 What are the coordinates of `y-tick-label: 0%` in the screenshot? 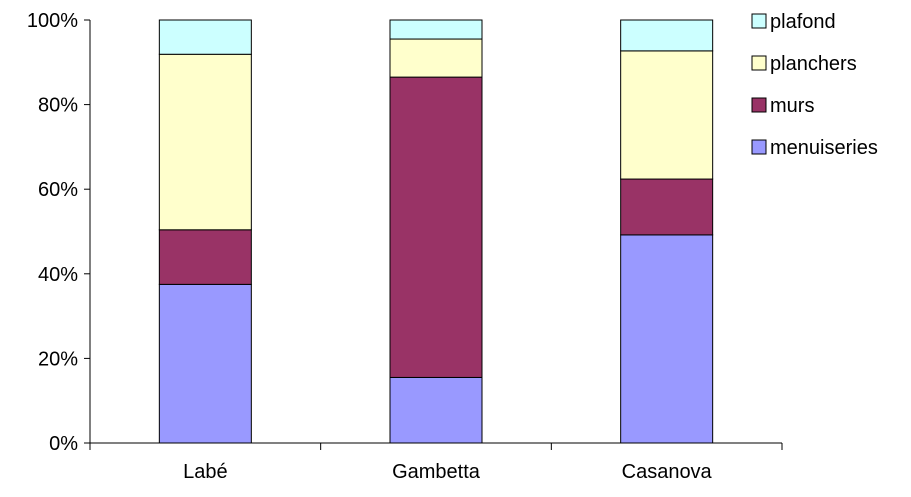 It's located at (63, 444).